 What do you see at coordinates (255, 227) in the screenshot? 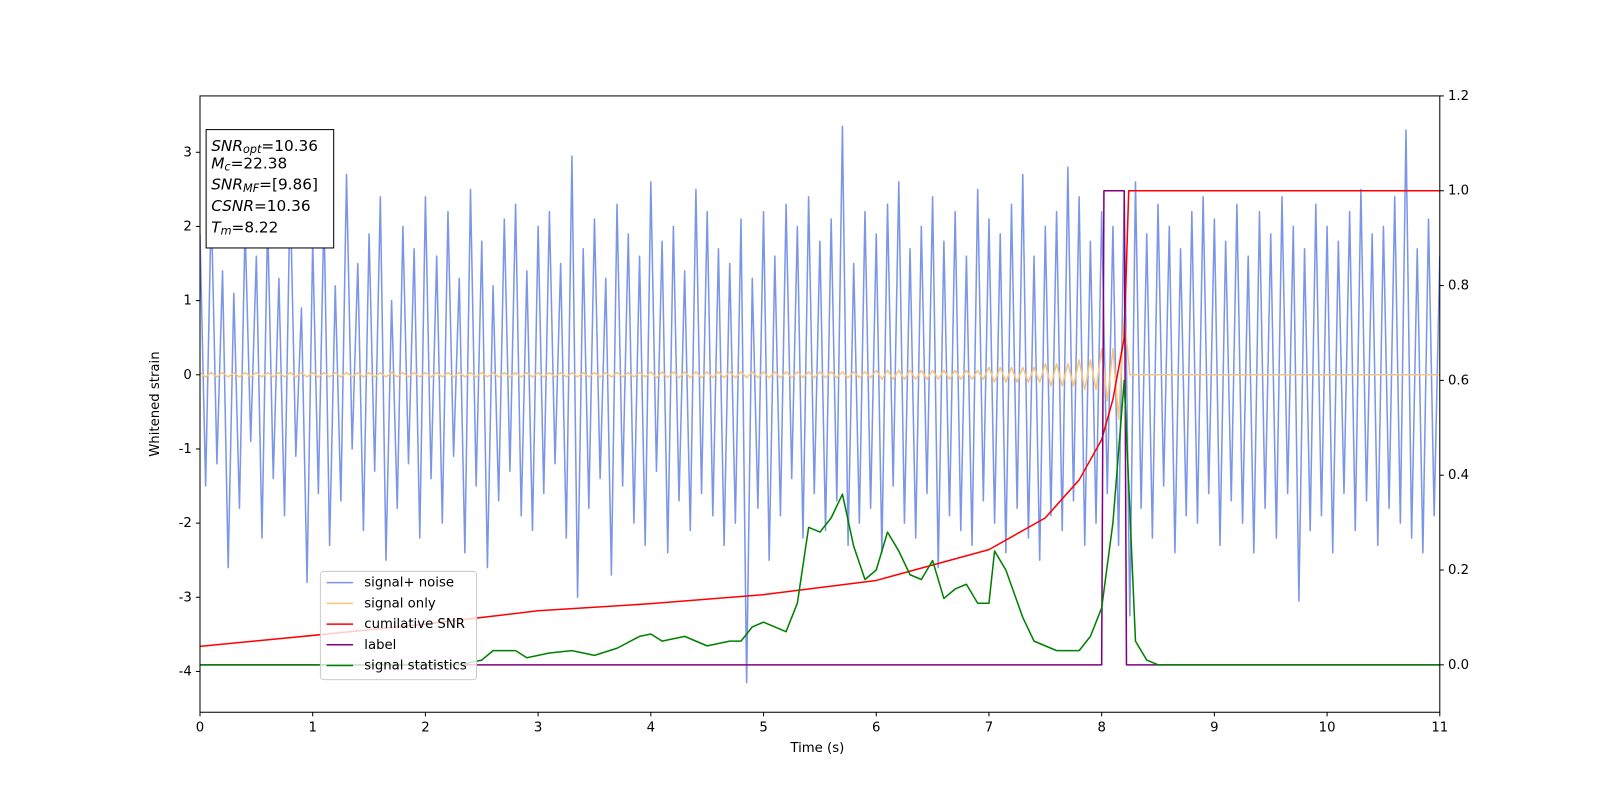
I see `annotation-value: =8.22` at bounding box center [255, 227].